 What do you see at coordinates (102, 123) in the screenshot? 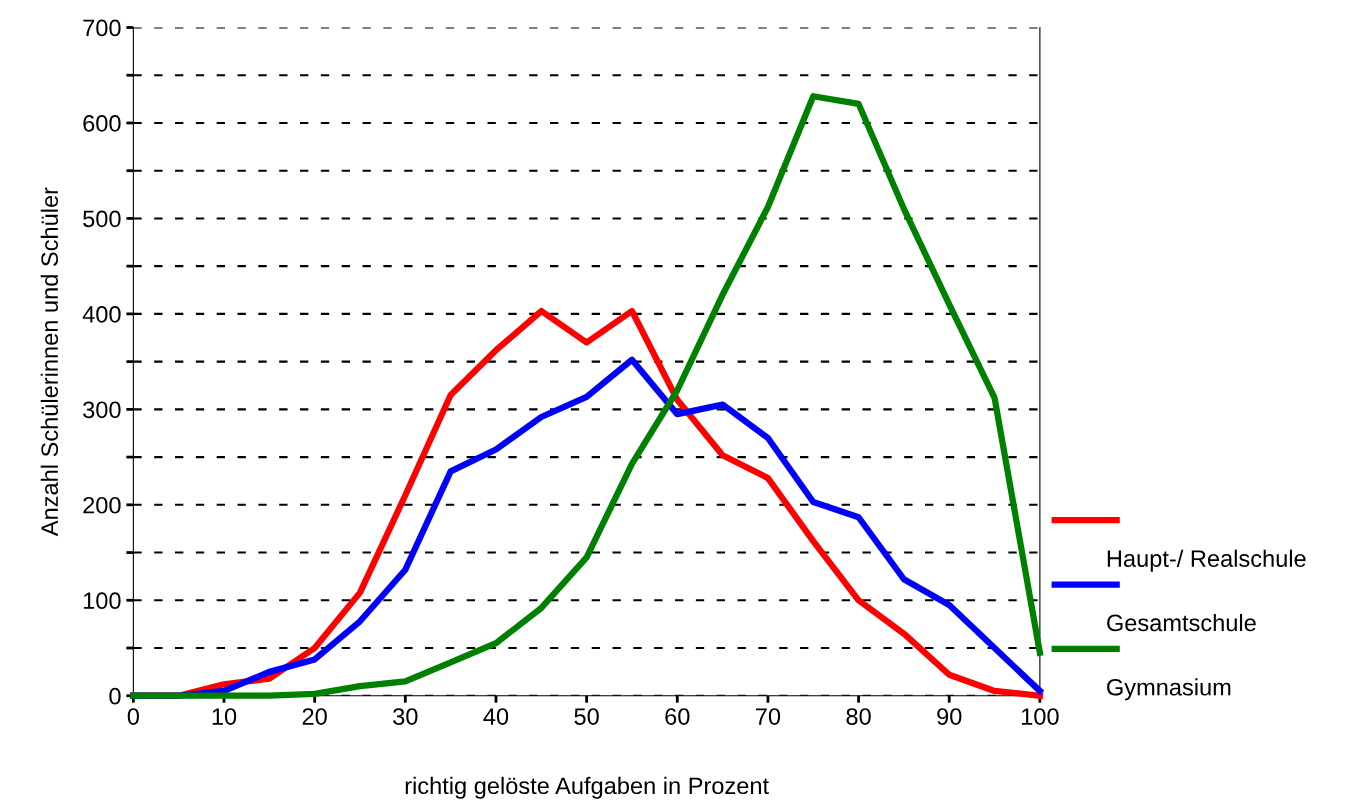
I see `y-tick-label: 600` at bounding box center [102, 123].